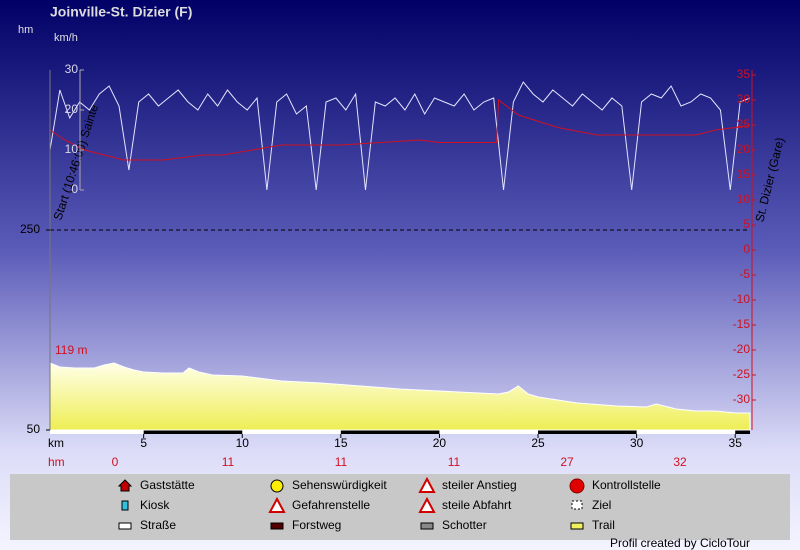 The width and height of the screenshot is (800, 550). Describe the element at coordinates (155, 505) in the screenshot. I see `legend-label: Kiosk` at that location.